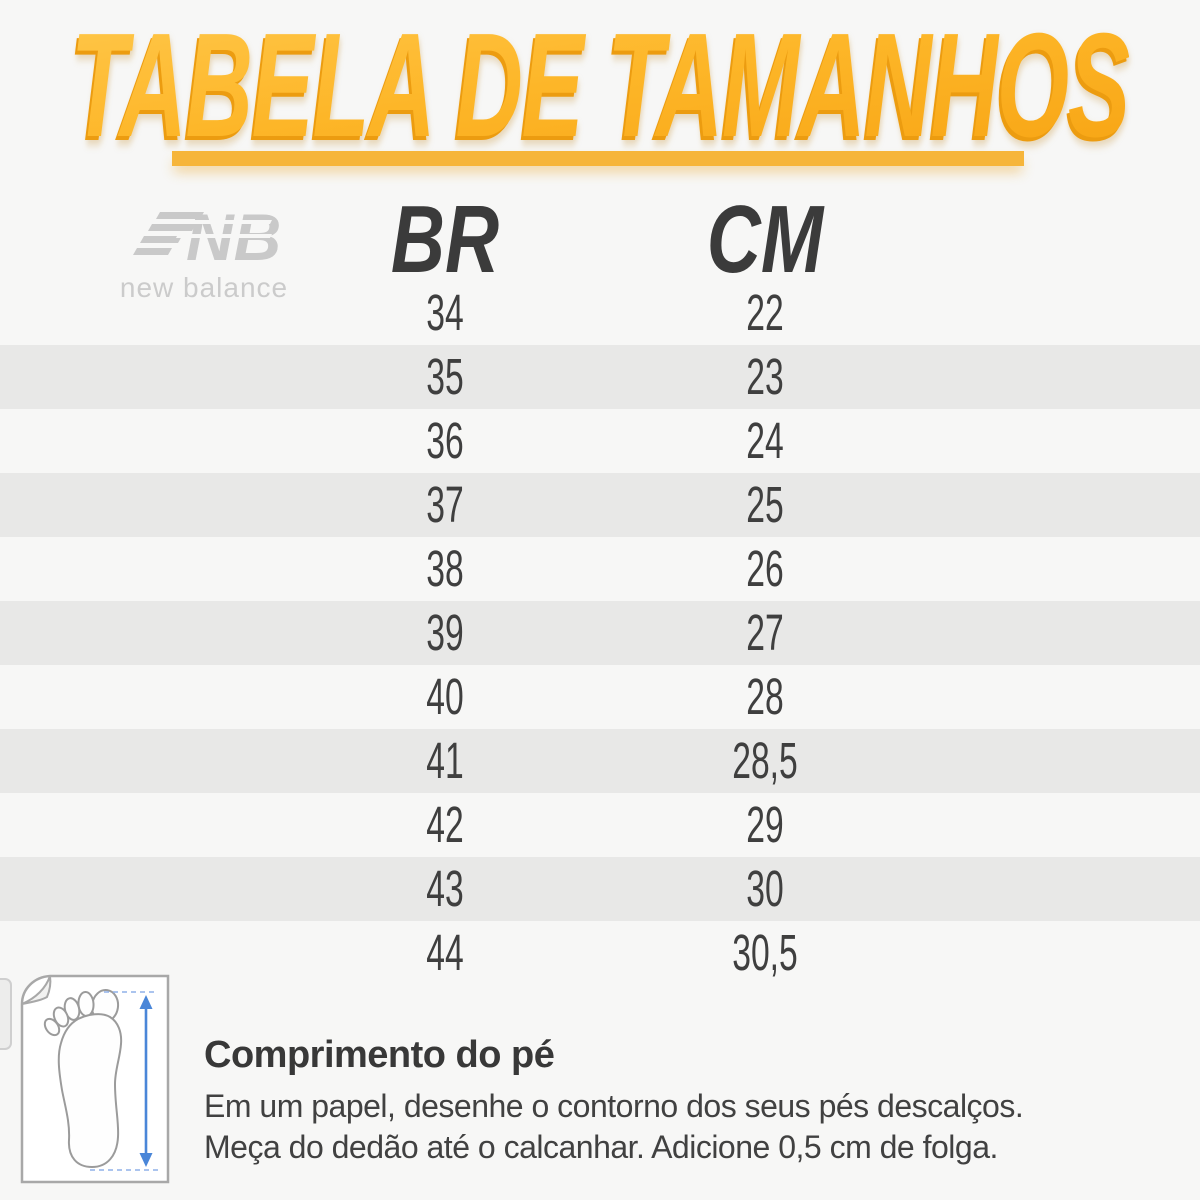 The height and width of the screenshot is (1200, 1200). Describe the element at coordinates (765, 696) in the screenshot. I see `cm-size-cell: 28` at that location.